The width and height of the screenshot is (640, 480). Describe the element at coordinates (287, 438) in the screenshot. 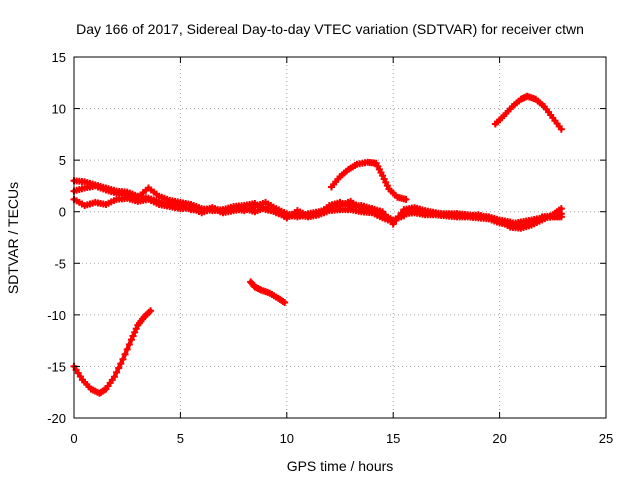

I see `x-tick-label: 10` at that location.